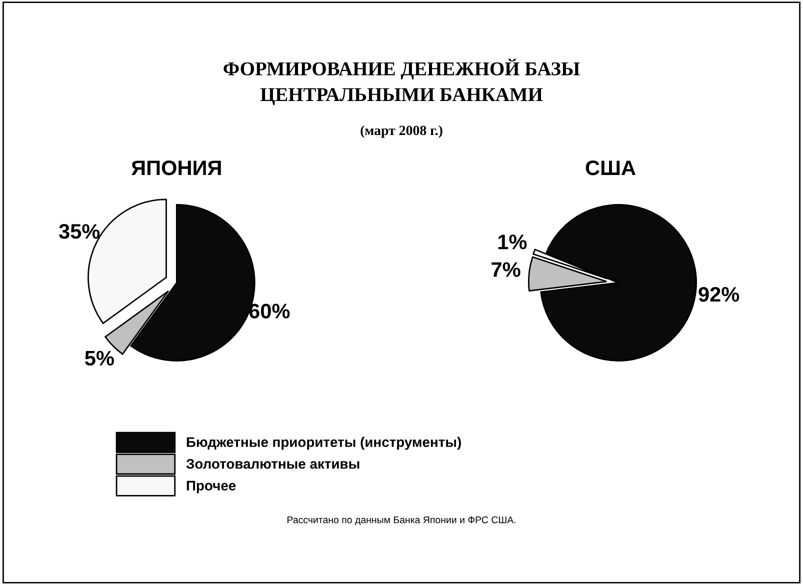  Describe the element at coordinates (719, 294) in the screenshot. I see `data-label: 92%` at that location.